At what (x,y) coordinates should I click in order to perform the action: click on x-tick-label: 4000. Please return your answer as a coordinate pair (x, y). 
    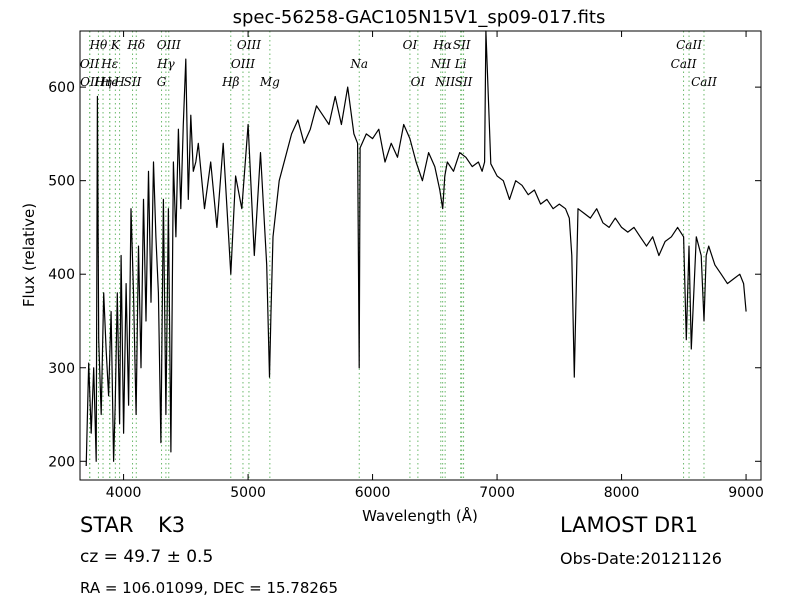
    Looking at the image, I should click on (124, 493).